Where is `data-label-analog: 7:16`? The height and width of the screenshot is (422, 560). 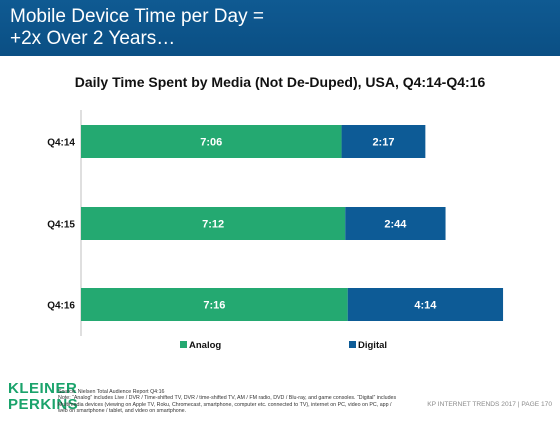
data-label-analog: 7:16 is located at coordinates (214, 306).